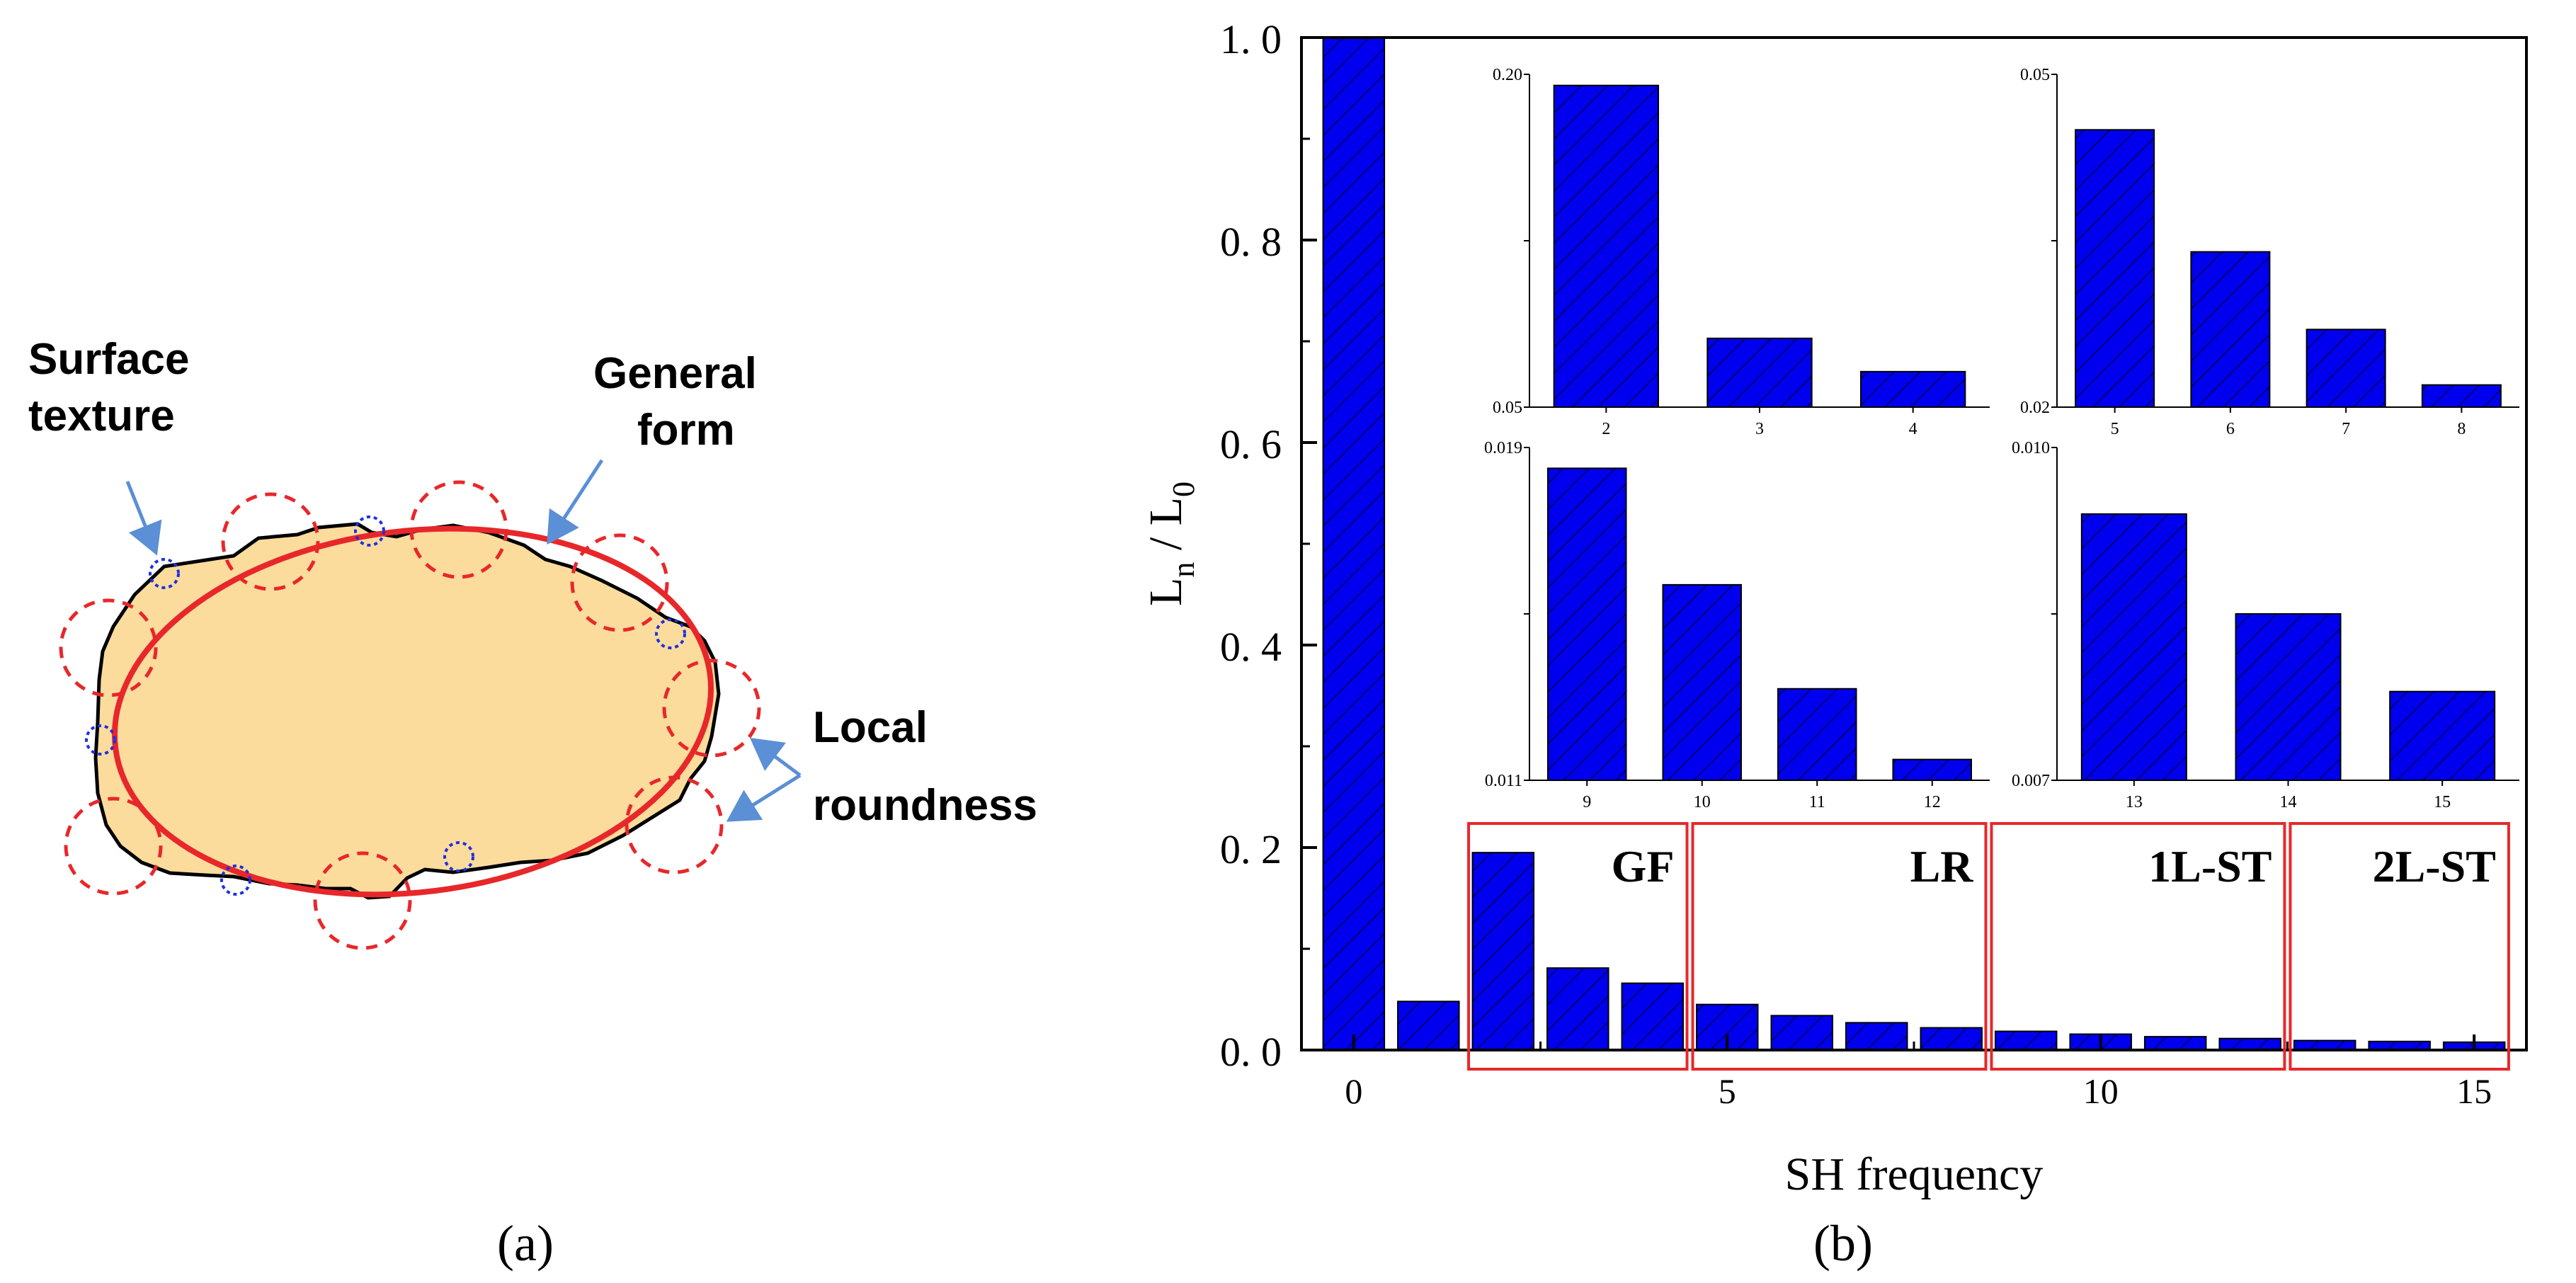  What do you see at coordinates (1840, 946) in the screenshot?
I see `group-box-lr` at bounding box center [1840, 946].